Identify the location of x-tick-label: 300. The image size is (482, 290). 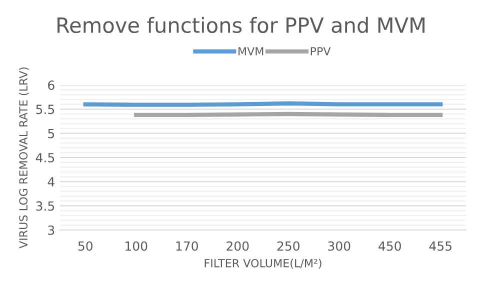
(339, 246).